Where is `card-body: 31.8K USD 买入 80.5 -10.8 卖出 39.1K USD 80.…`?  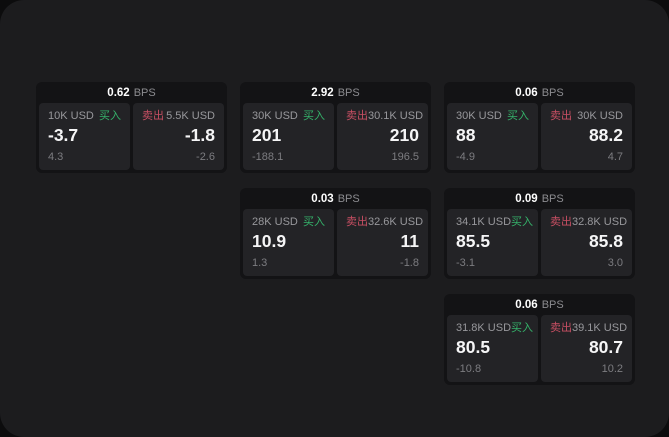
card-body: 31.8K USD 买入 80.5 -10.8 卖出 39.1K USD 80.… is located at coordinates (539, 348).